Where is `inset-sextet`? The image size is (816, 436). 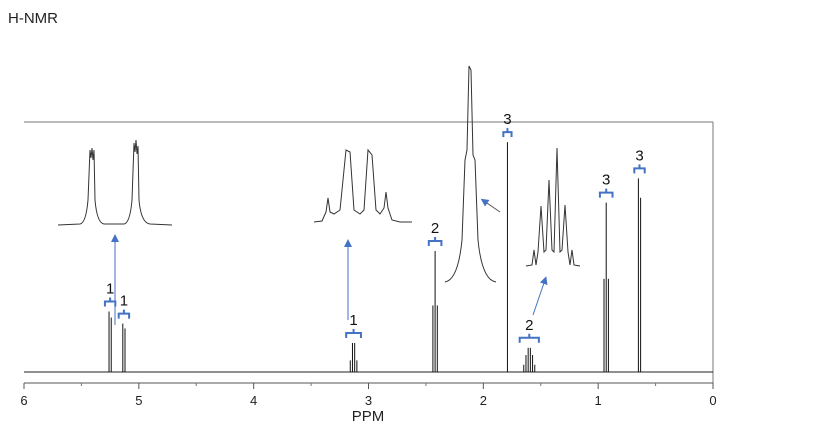
inset-sextet is located at coordinates (553, 207).